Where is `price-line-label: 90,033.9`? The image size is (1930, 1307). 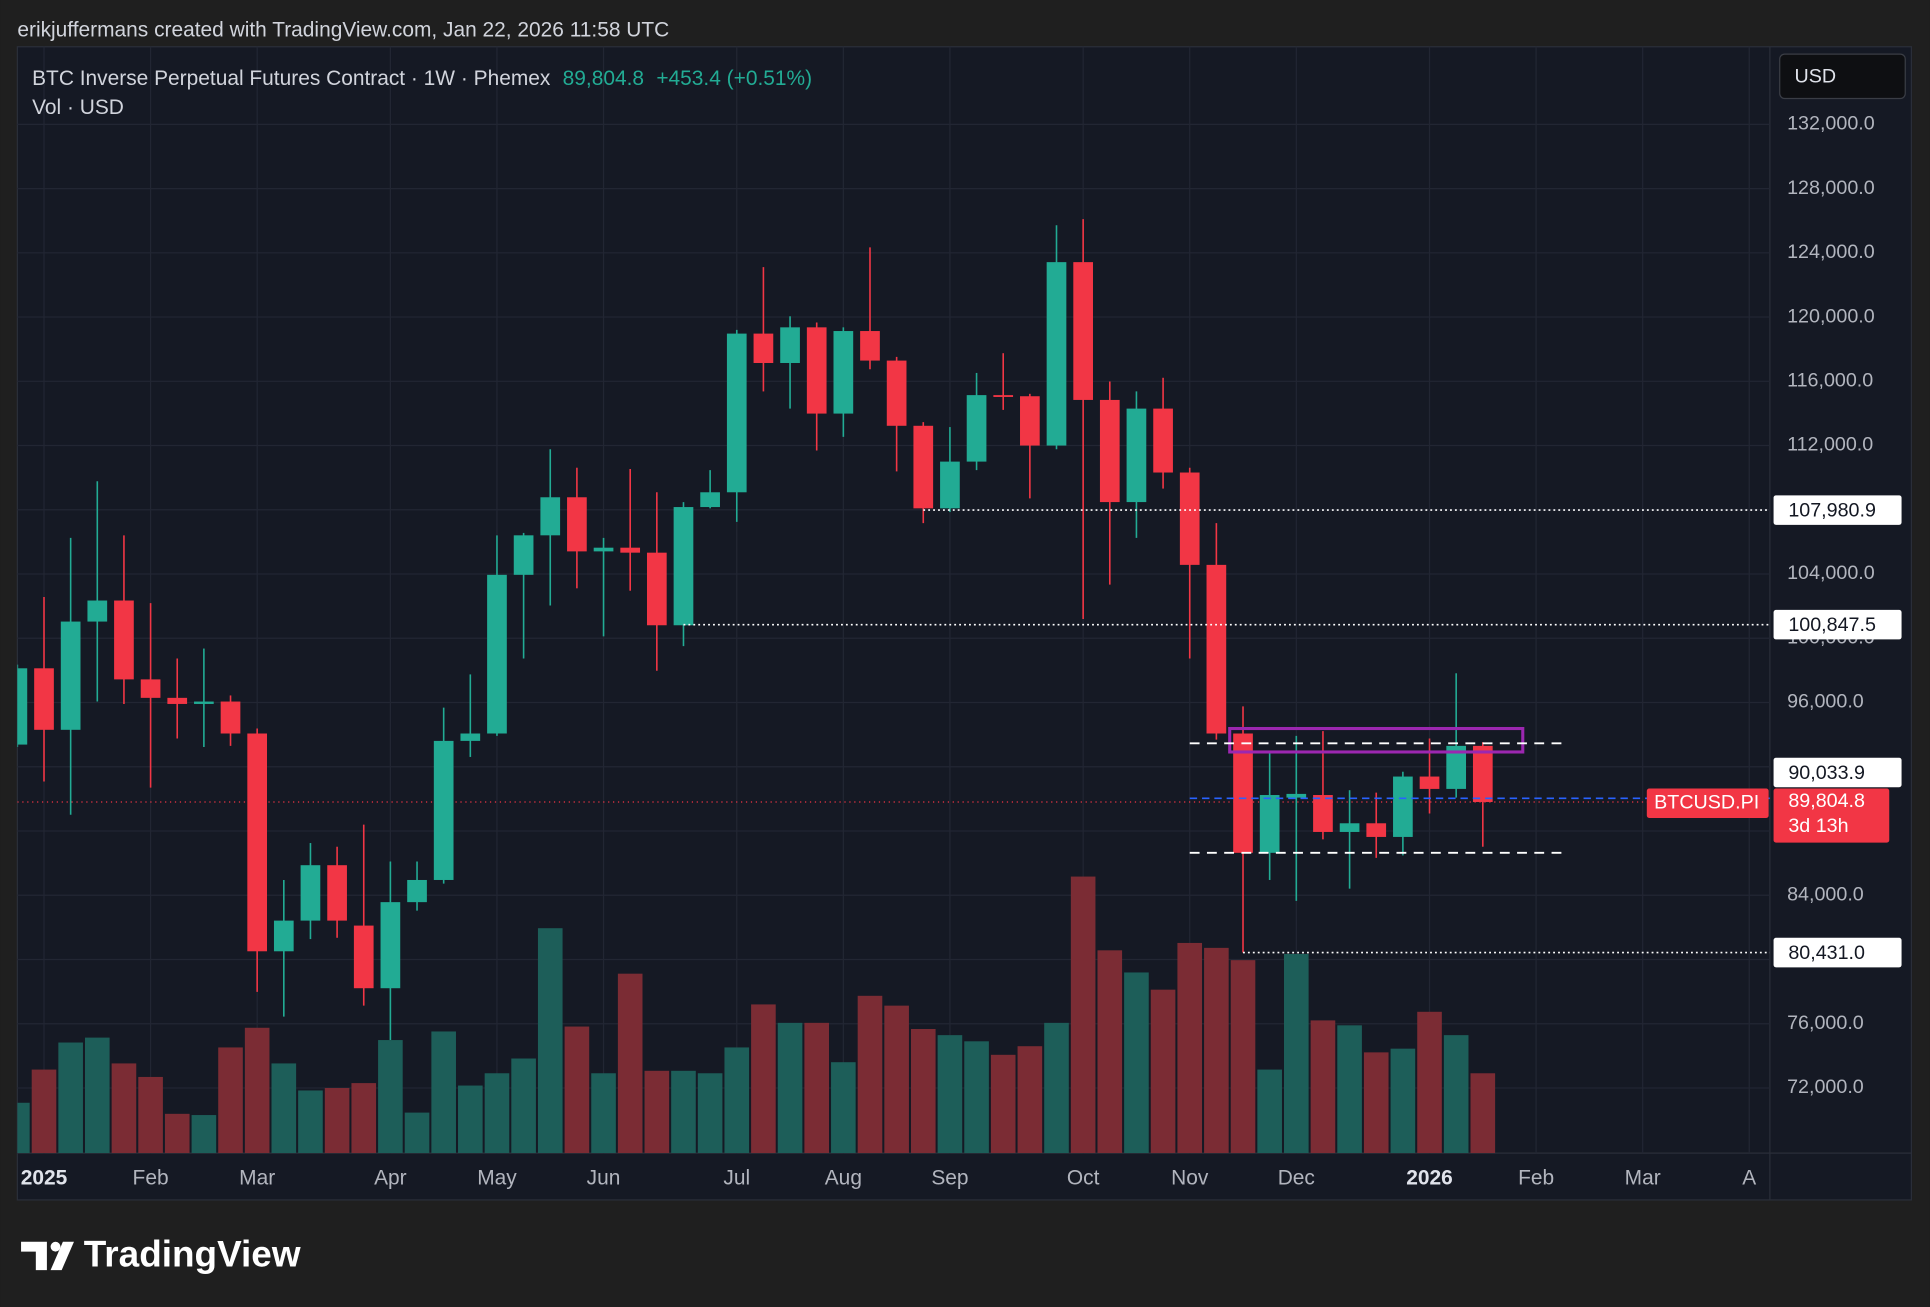
price-line-label: 90,033.9 is located at coordinates (1826, 773).